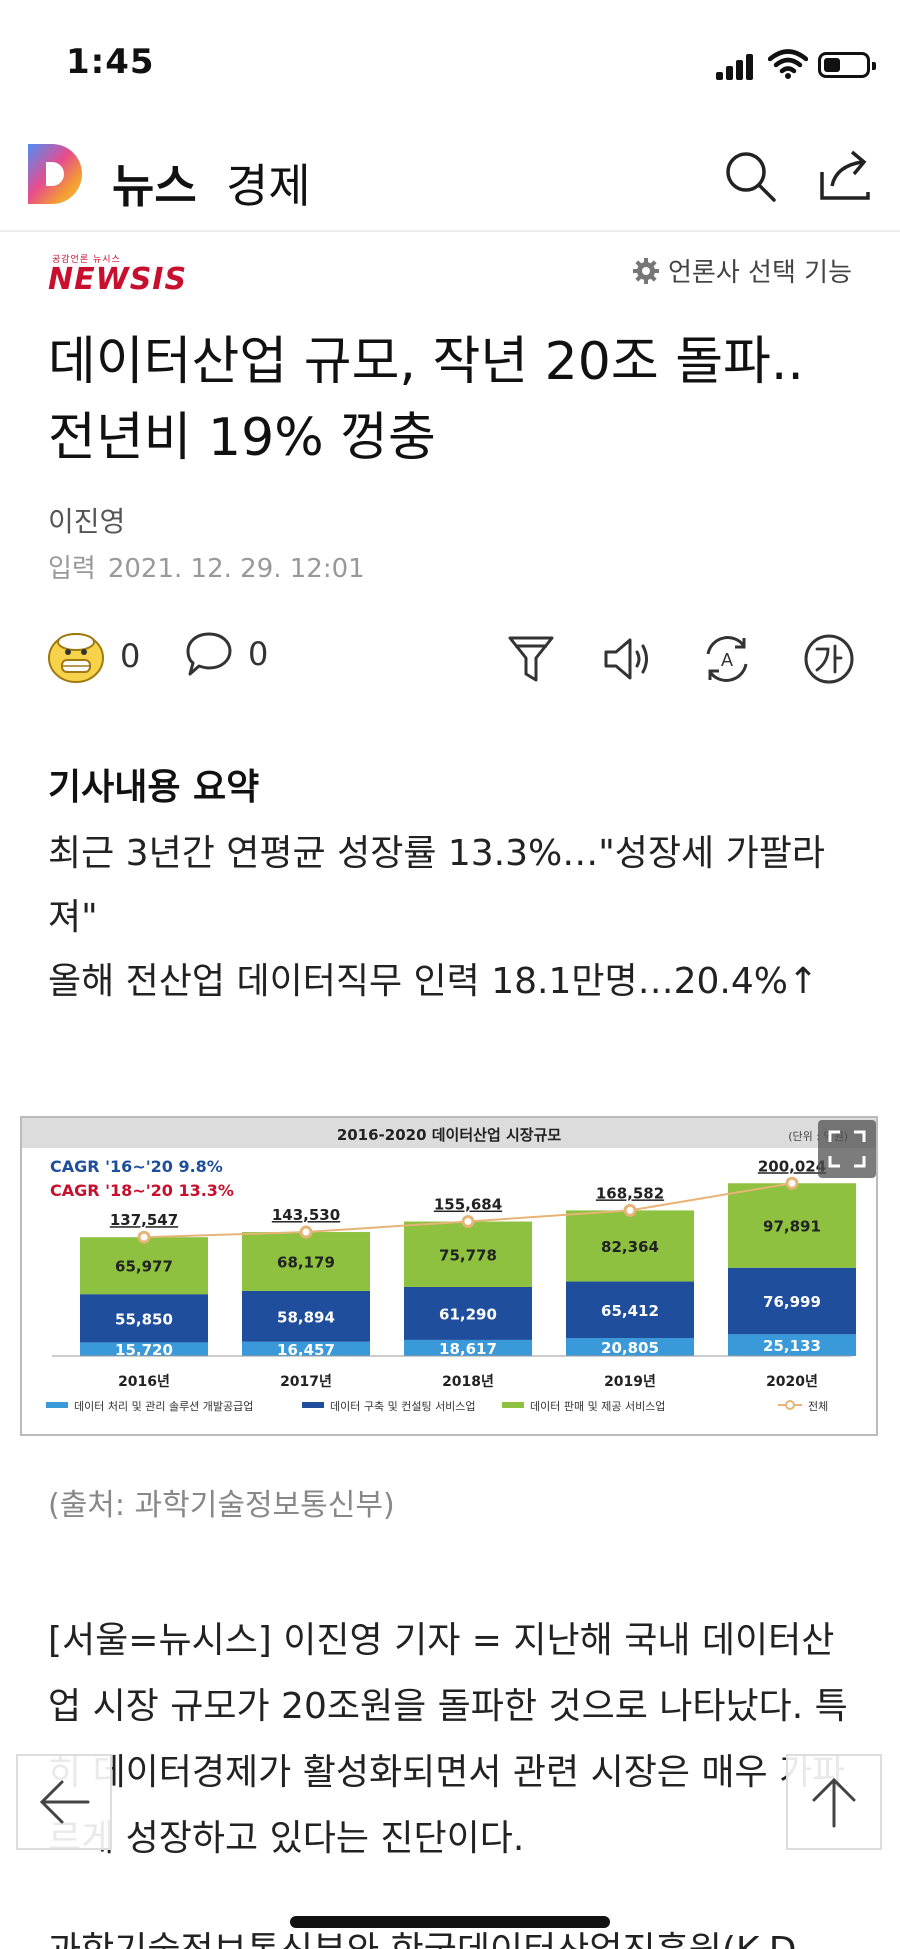 The image size is (900, 1949). What do you see at coordinates (209, 654) in the screenshot?
I see `comment-bubble-icon` at bounding box center [209, 654].